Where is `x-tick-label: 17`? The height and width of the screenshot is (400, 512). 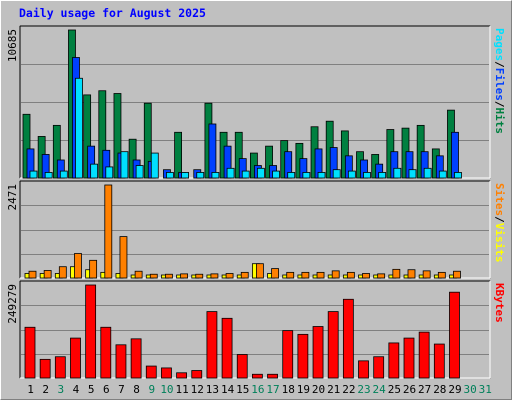
x-tick-label: 17 is located at coordinates (272, 389).